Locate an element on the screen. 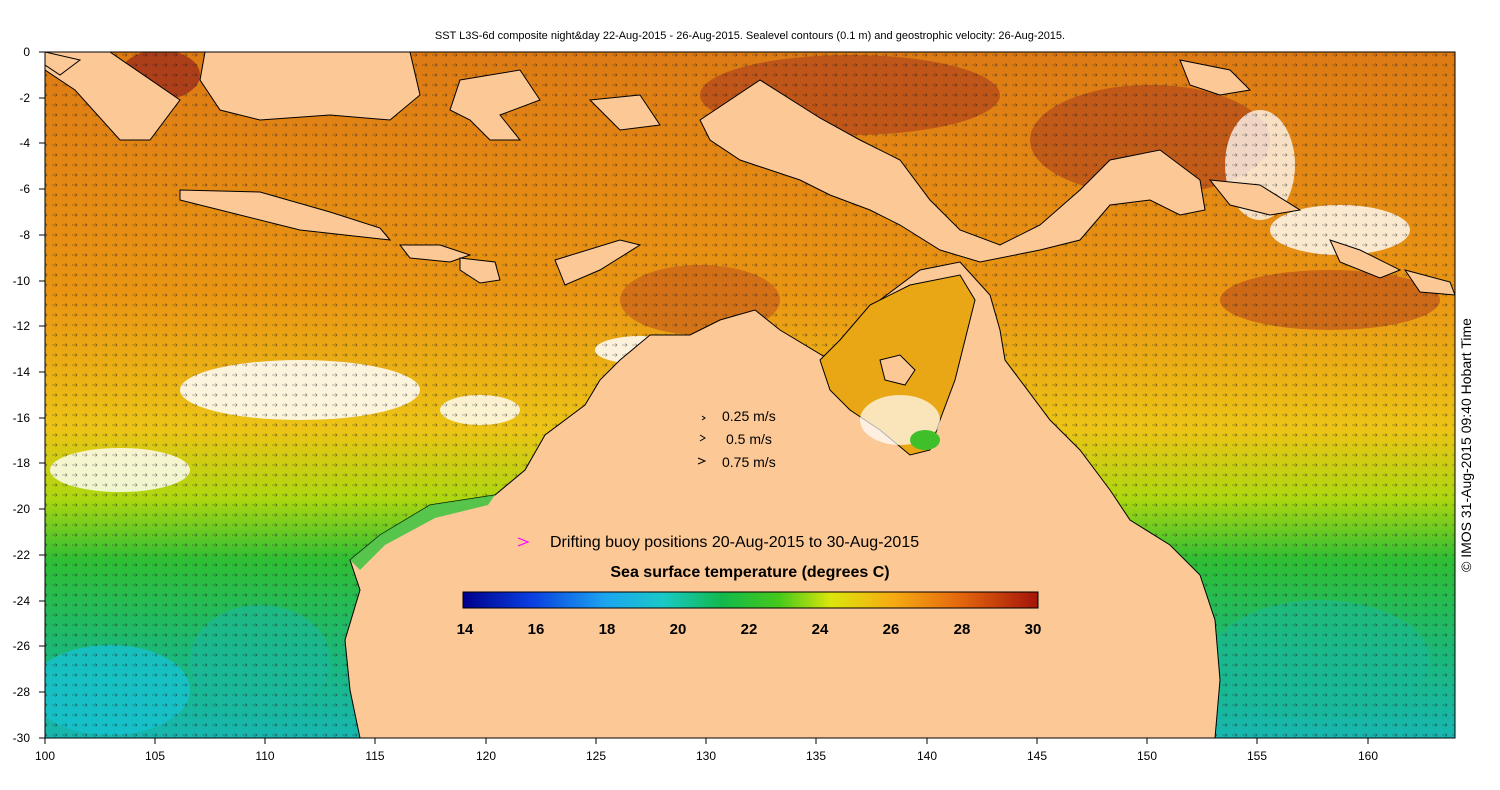  credit-text: © IMOS 31-Aug-2015 09:40 Hobart Time is located at coordinates (1466, 445).